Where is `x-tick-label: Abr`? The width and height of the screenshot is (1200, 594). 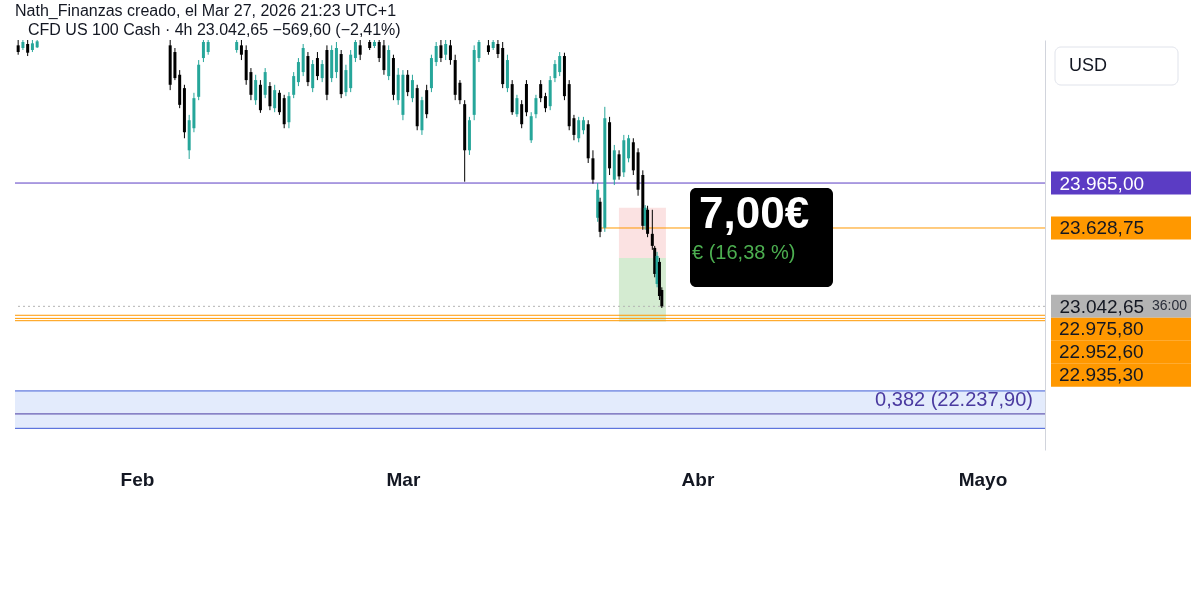
x-tick-label: Abr is located at coordinates (698, 479).